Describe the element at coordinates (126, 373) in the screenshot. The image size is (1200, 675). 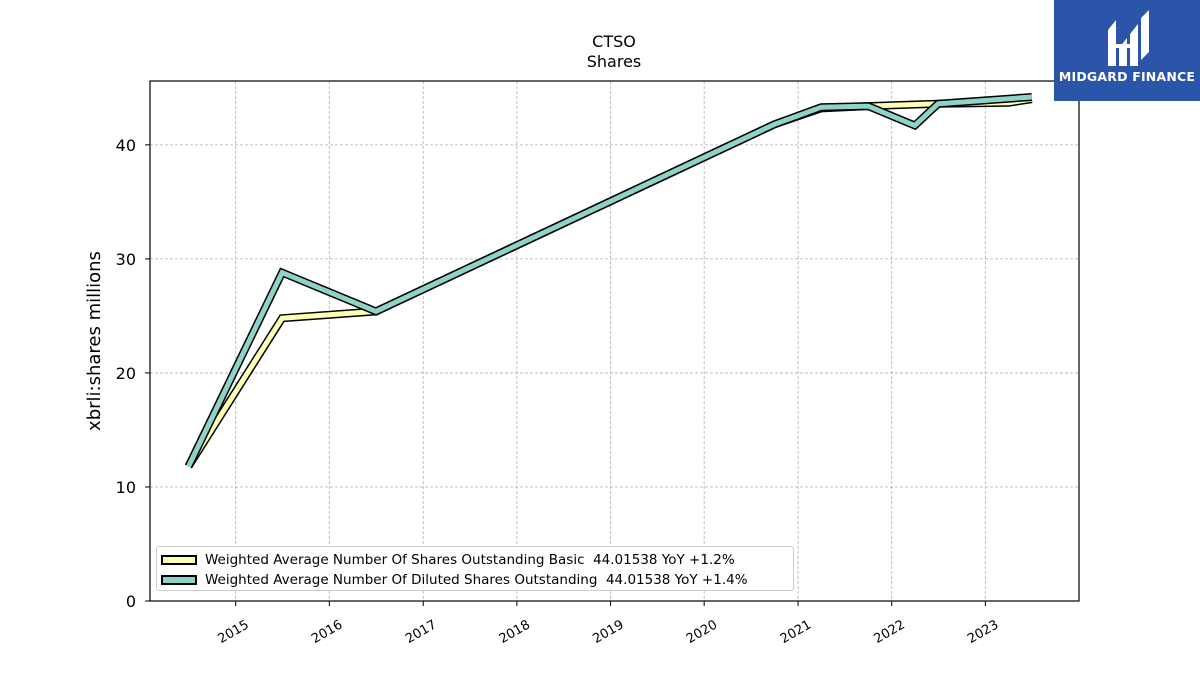
I see `y-tick-label: 20` at that location.